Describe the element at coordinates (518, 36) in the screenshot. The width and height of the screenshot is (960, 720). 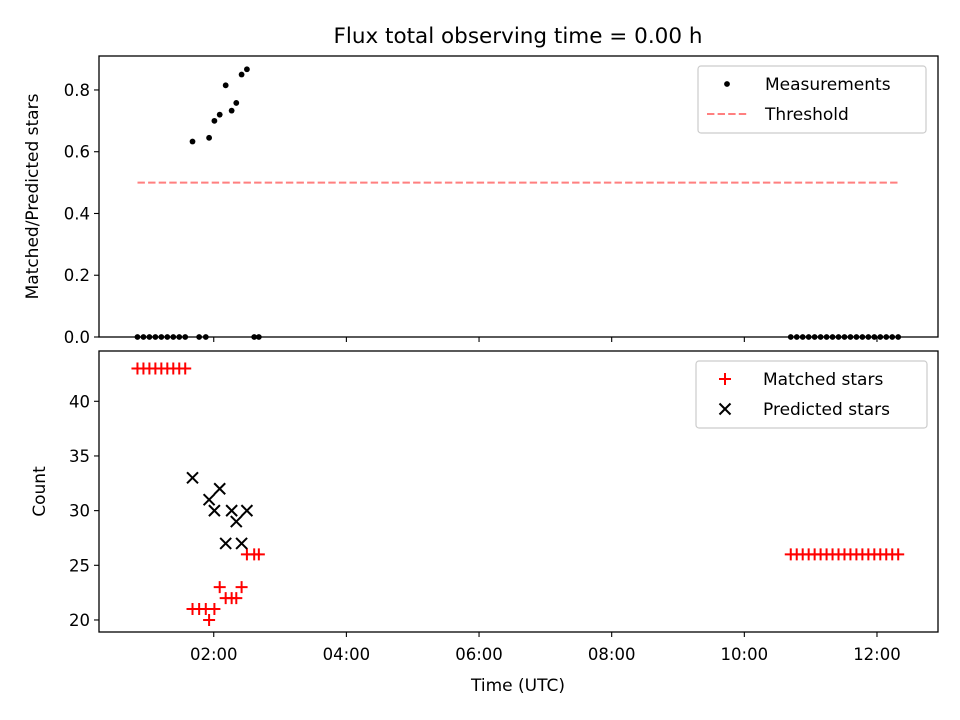
I see `chart-title: Flux total observing time = 0.00 h` at that location.